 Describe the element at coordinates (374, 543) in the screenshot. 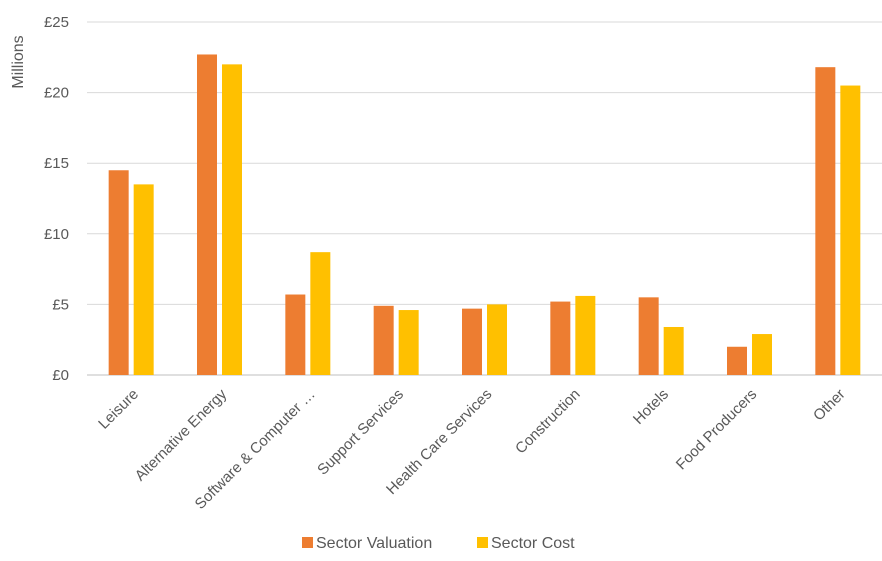

I see `legend-label: Sector Valuation` at that location.